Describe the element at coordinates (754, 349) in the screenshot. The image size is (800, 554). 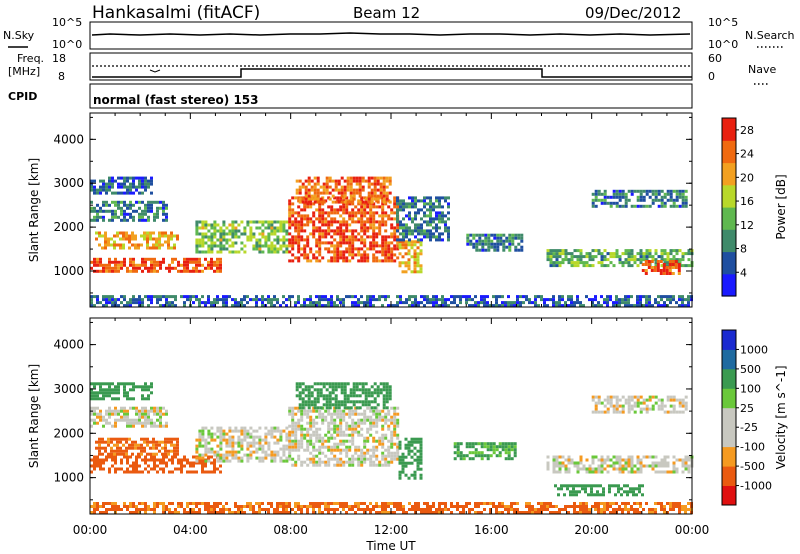
I see `colorbar-tick-label: 1000` at that location.